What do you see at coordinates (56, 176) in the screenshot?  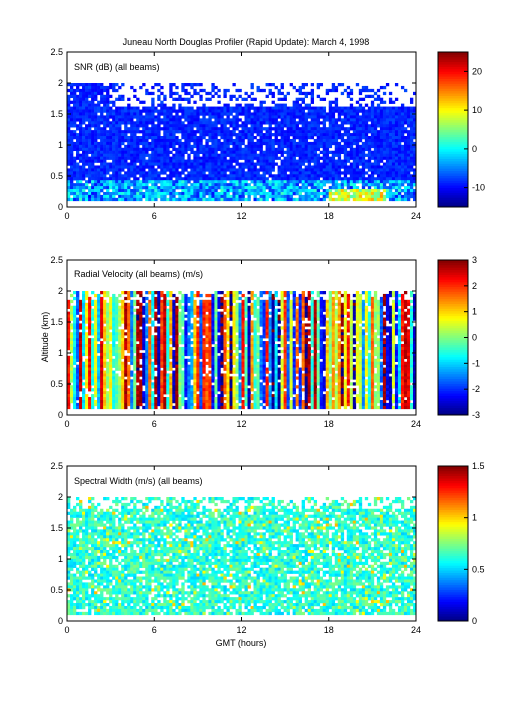 I see `snr-y-tick-label: 0.5` at bounding box center [56, 176].